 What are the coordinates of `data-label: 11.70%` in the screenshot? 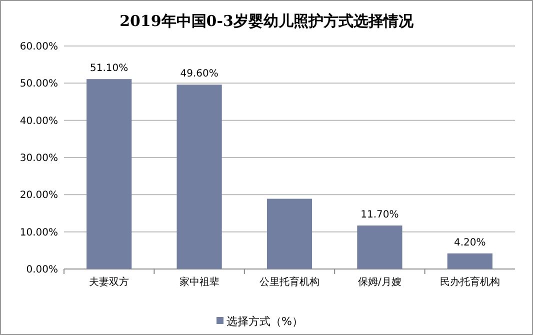 It's located at (379, 215).